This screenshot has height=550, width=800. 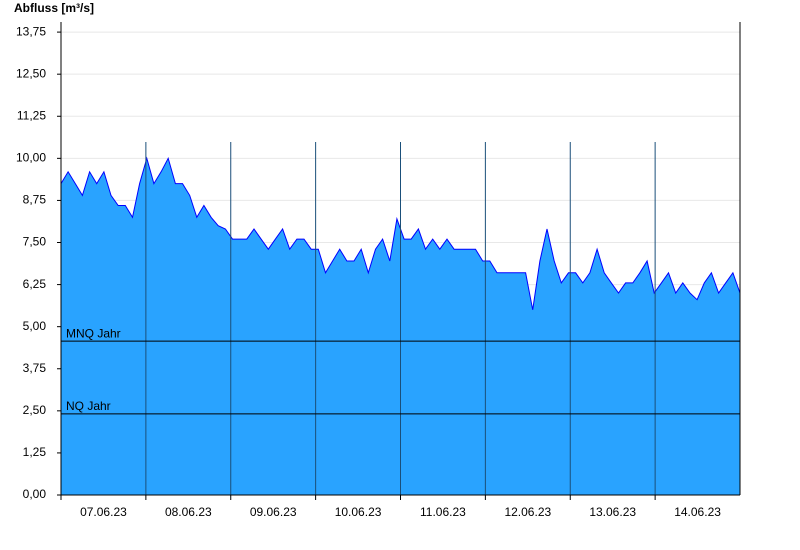 What do you see at coordinates (273, 512) in the screenshot?
I see `x-tick-label: 09.06.23` at bounding box center [273, 512].